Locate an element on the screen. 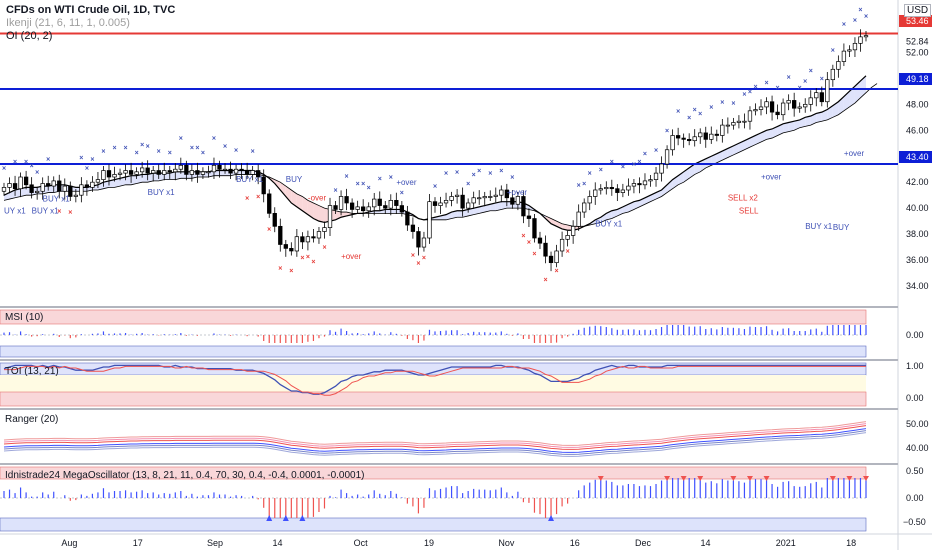 This screenshot has height=550, width=932. time-tick-label: Dec is located at coordinates (643, 543).